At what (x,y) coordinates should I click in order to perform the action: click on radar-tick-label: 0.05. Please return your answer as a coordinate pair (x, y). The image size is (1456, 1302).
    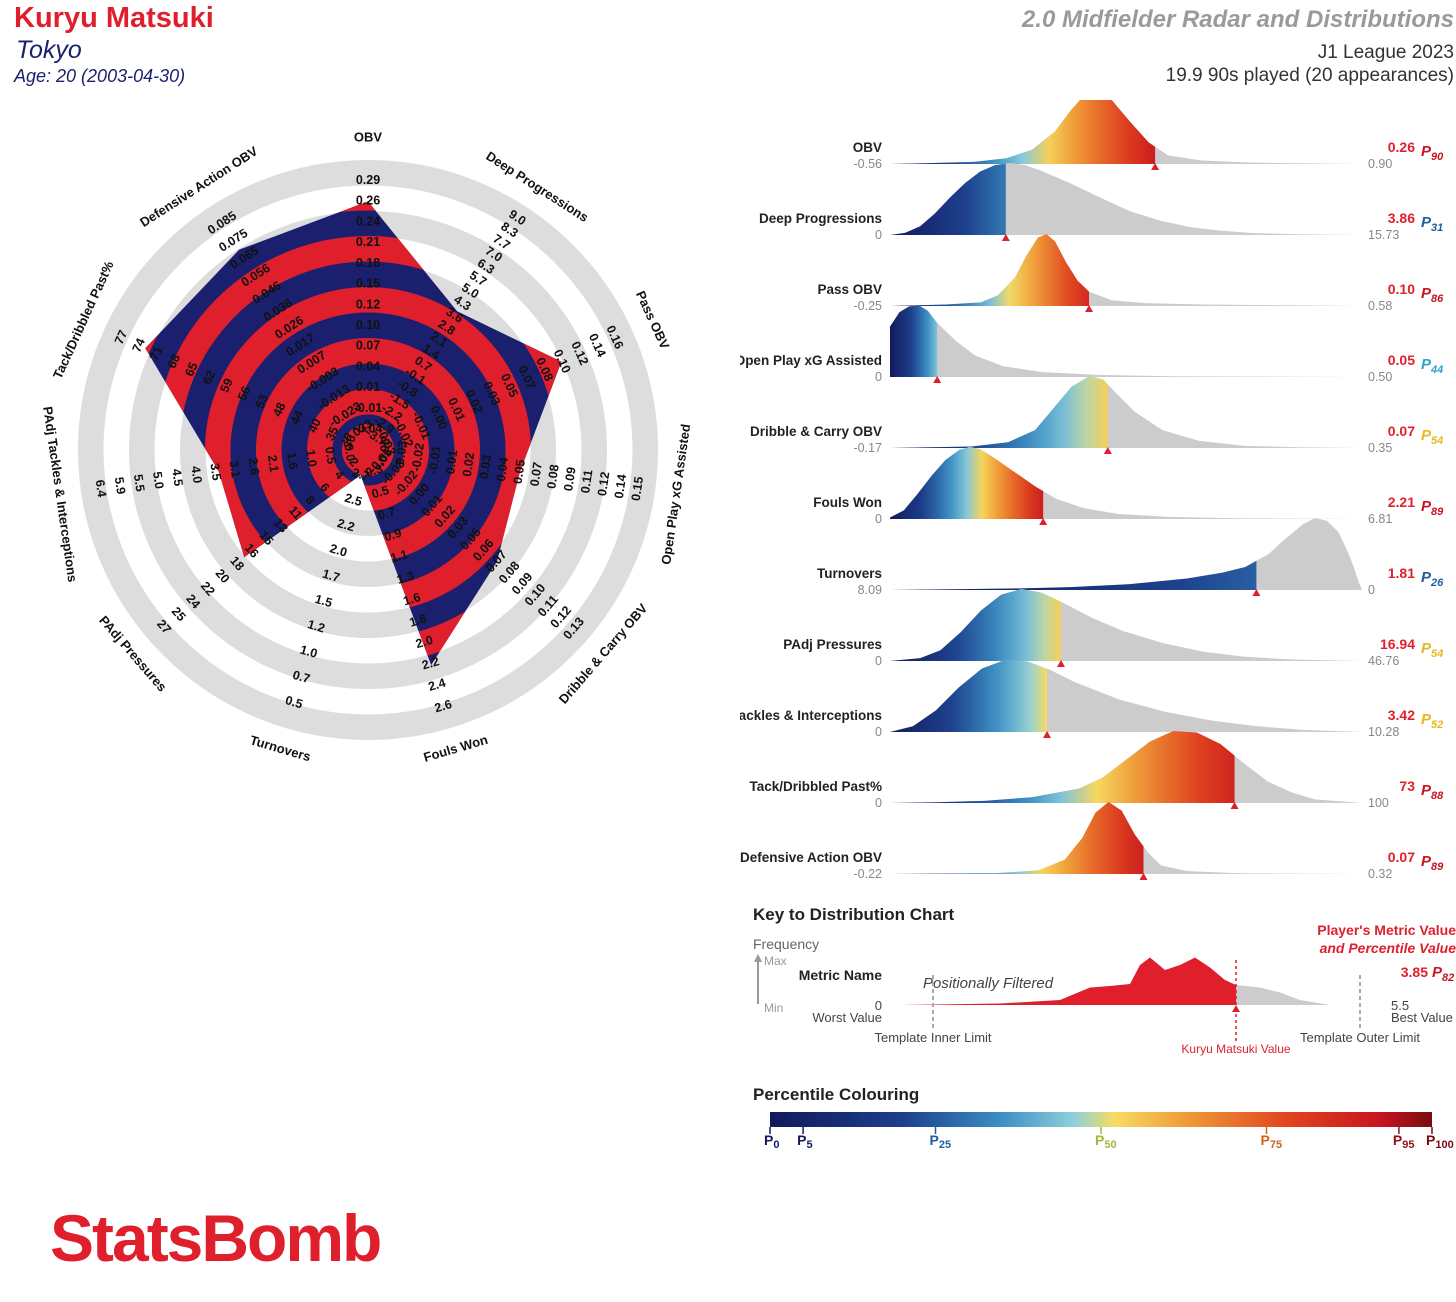
    Looking at the image, I should click on (519, 472).